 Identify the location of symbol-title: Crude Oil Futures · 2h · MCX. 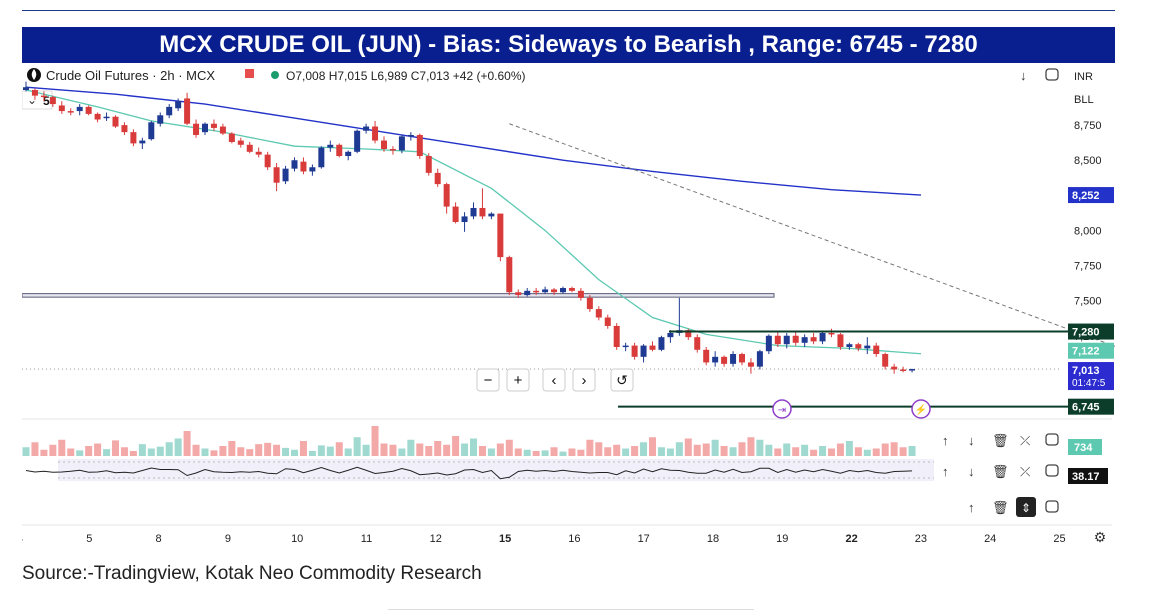
(130, 75).